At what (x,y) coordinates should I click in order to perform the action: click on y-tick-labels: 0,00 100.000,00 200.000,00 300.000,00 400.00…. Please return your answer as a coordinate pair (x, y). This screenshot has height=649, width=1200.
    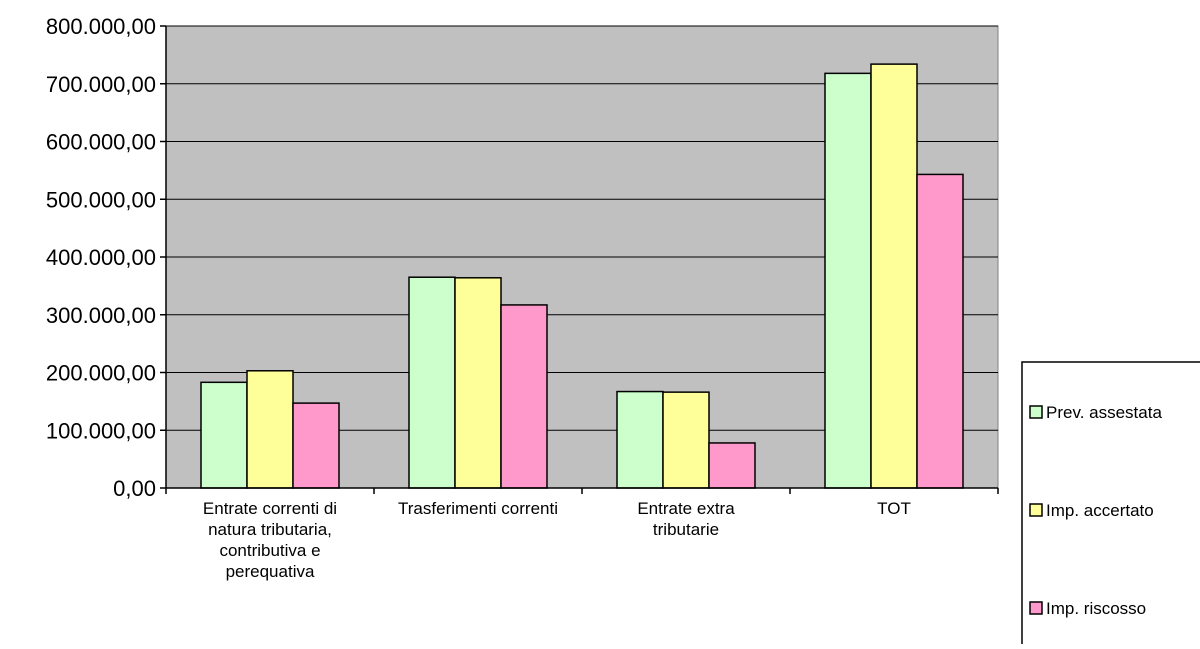
    Looking at the image, I should click on (101, 257).